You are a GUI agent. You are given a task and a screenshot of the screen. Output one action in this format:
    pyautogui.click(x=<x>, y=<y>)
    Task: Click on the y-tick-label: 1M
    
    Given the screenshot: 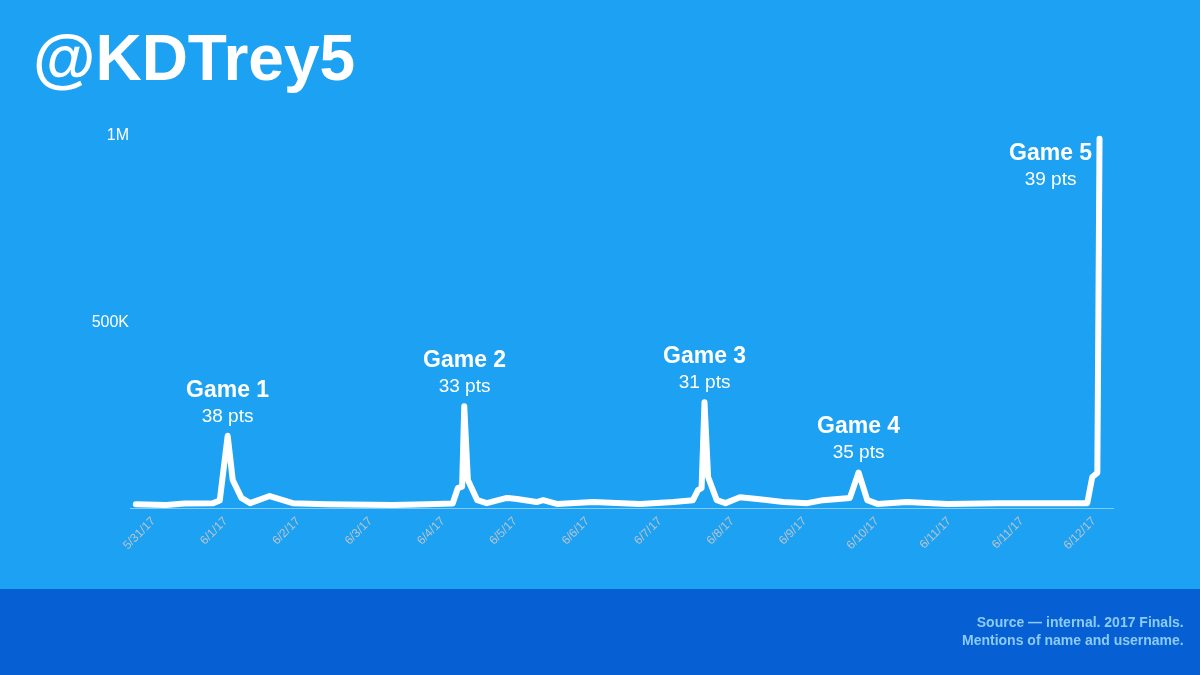 What is the action you would take?
    pyautogui.click(x=117, y=134)
    